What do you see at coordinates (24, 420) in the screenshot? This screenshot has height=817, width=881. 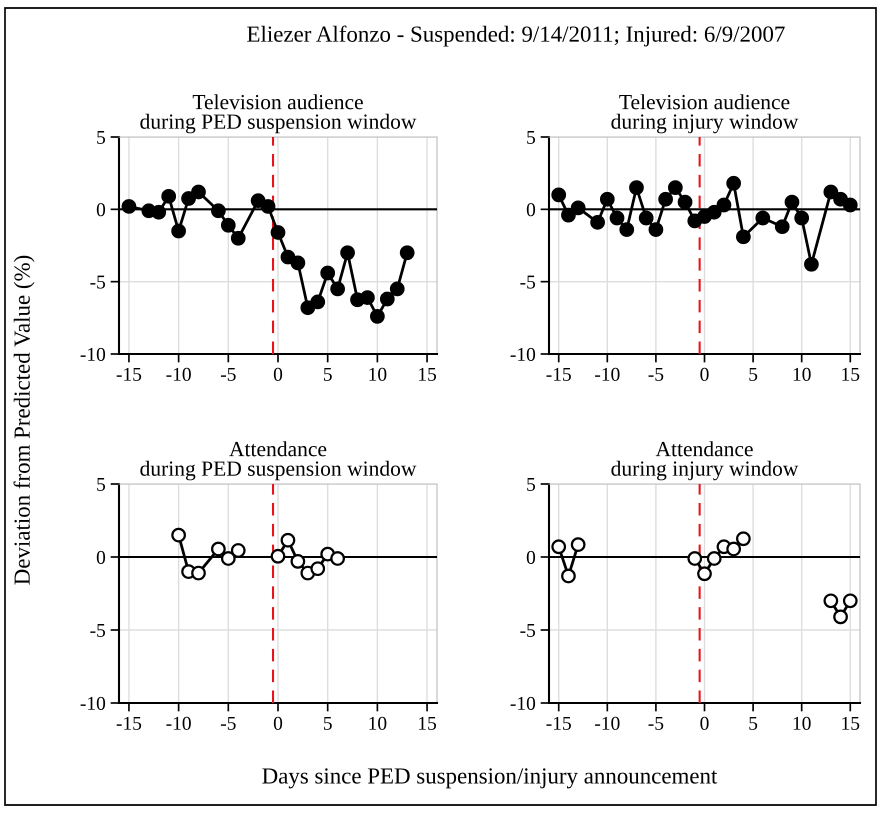 I see `y-axis-title: Deviation from Predicted Value (%)` at bounding box center [24, 420].